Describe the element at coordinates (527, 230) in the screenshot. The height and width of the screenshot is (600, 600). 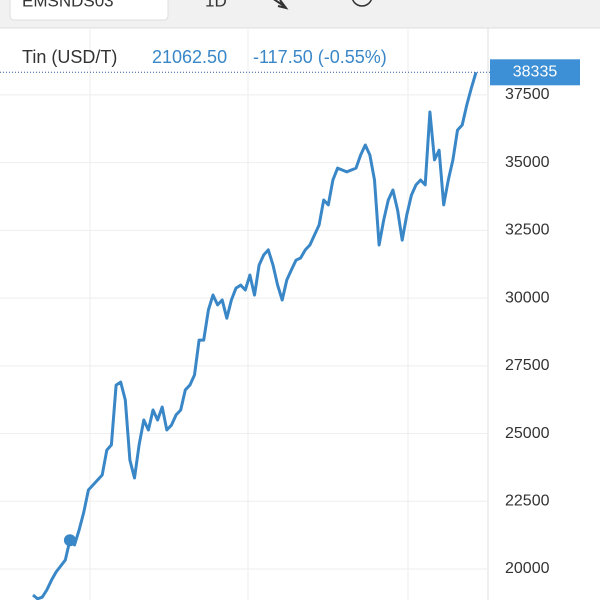
I see `y-tick-label: 32500` at that location.